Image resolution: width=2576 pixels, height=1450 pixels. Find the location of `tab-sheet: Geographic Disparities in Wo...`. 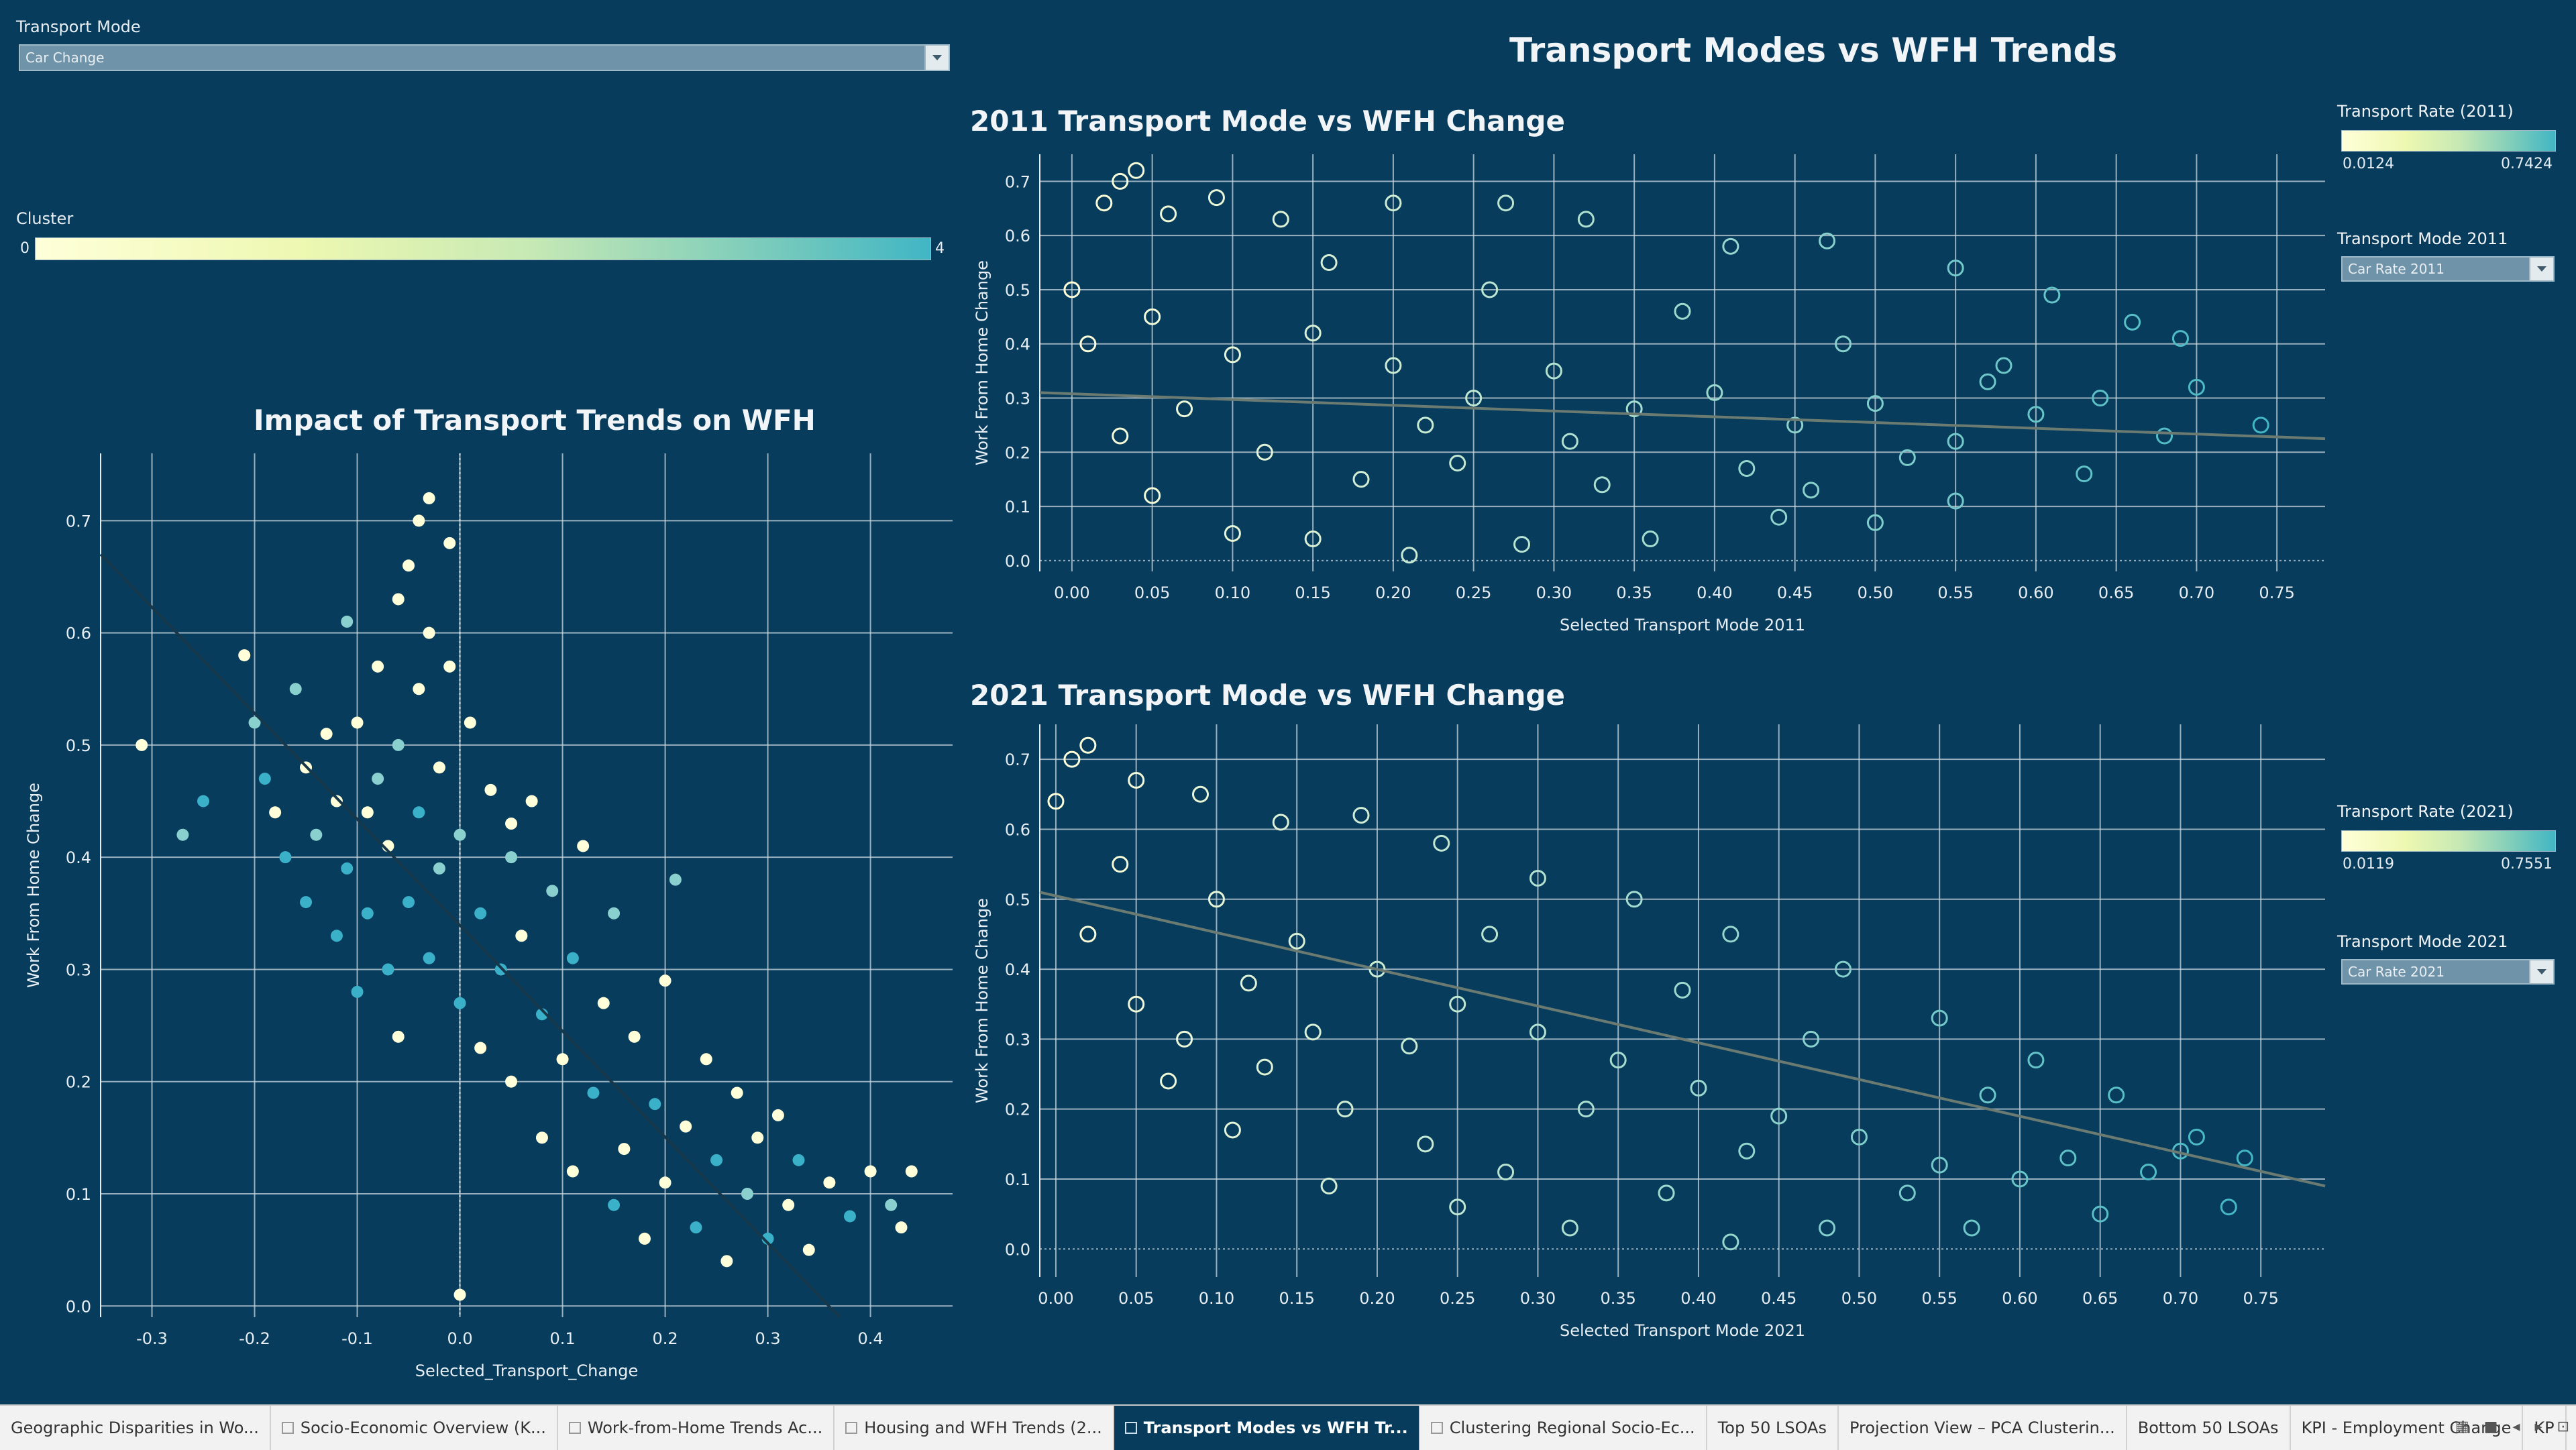

tab-sheet: Geographic Disparities in Wo... is located at coordinates (135, 1428).